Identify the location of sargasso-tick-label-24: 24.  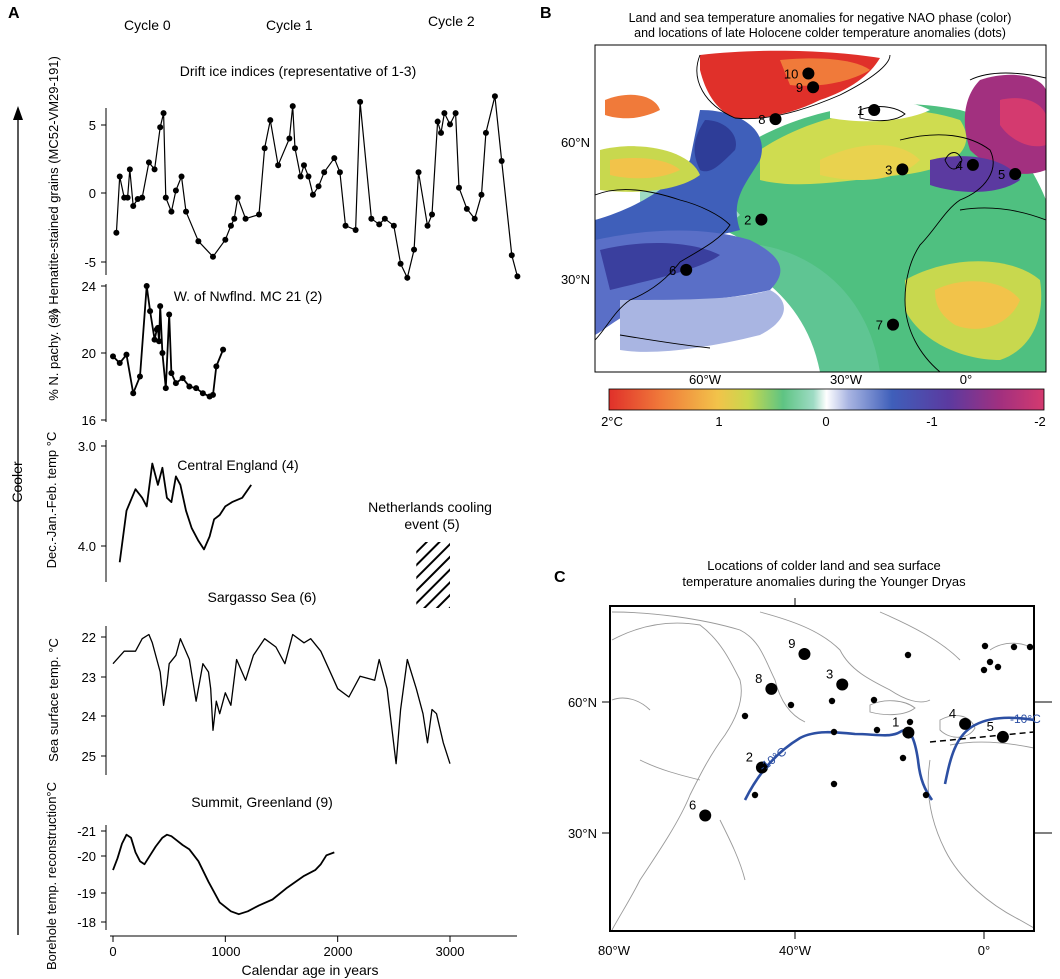
(89, 716).